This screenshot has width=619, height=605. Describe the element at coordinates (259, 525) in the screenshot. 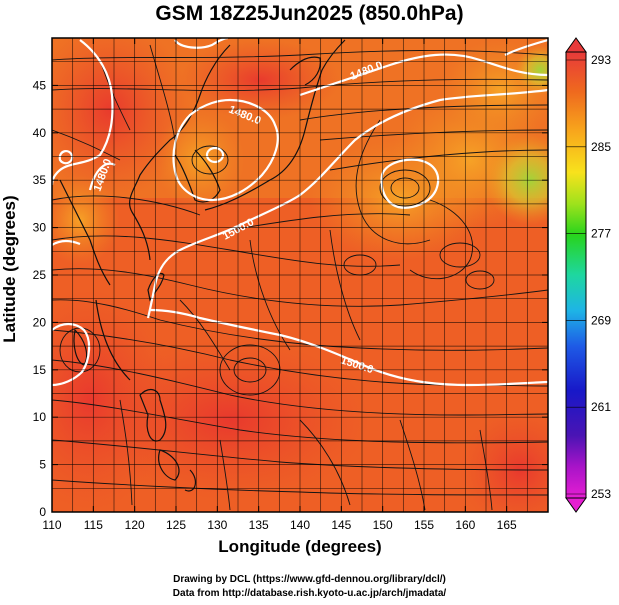

I see `x-tick-label: 135` at that location.